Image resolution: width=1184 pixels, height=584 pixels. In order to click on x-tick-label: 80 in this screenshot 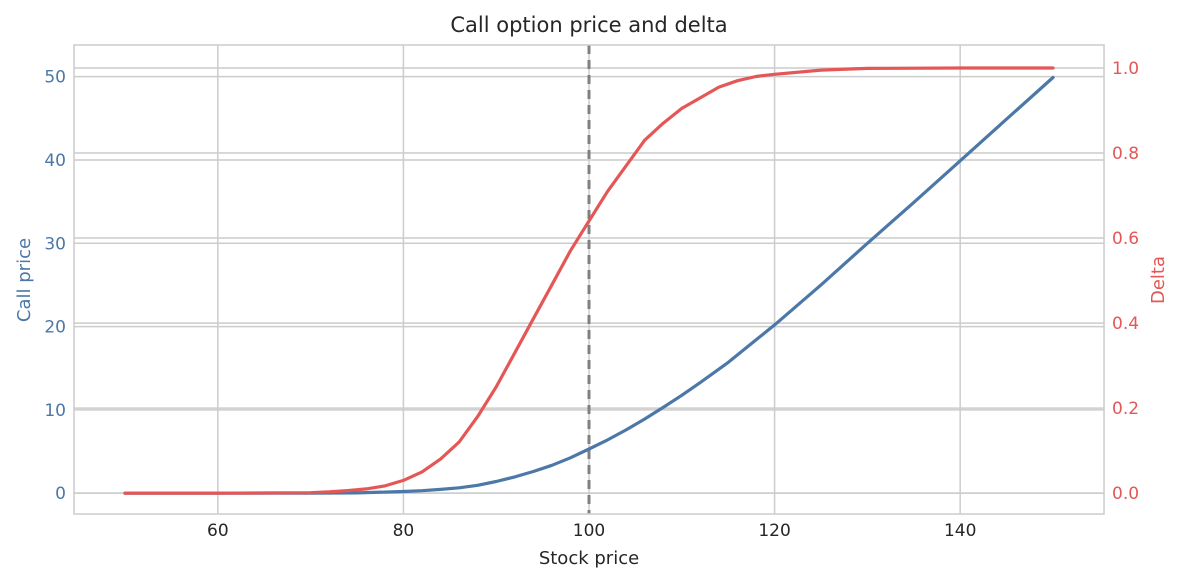, I will do `click(404, 531)`.